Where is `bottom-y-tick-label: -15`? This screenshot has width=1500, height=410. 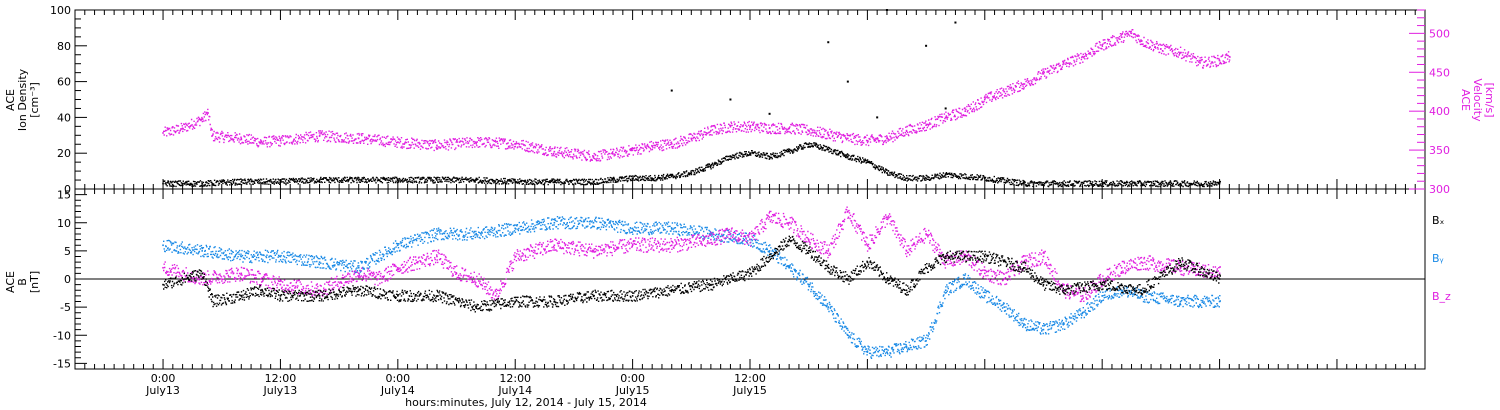
bottom-y-tick-label: -15 is located at coordinates (62, 363).